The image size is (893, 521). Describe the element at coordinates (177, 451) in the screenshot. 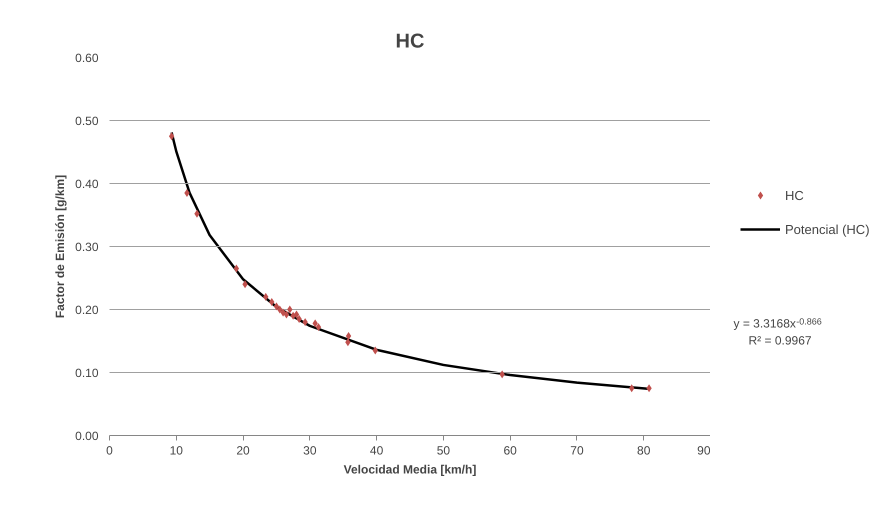

I see `x-tick-label: 10` at that location.